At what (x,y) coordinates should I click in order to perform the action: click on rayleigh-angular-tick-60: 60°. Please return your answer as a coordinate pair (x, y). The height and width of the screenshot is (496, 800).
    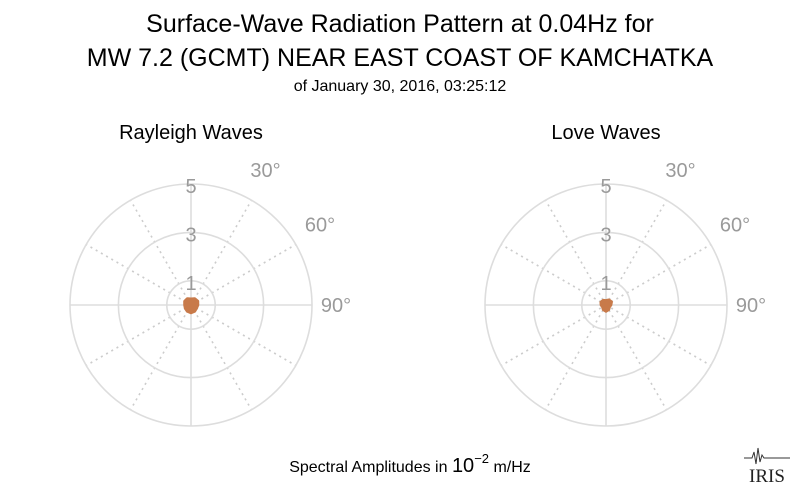
    Looking at the image, I should click on (320, 226).